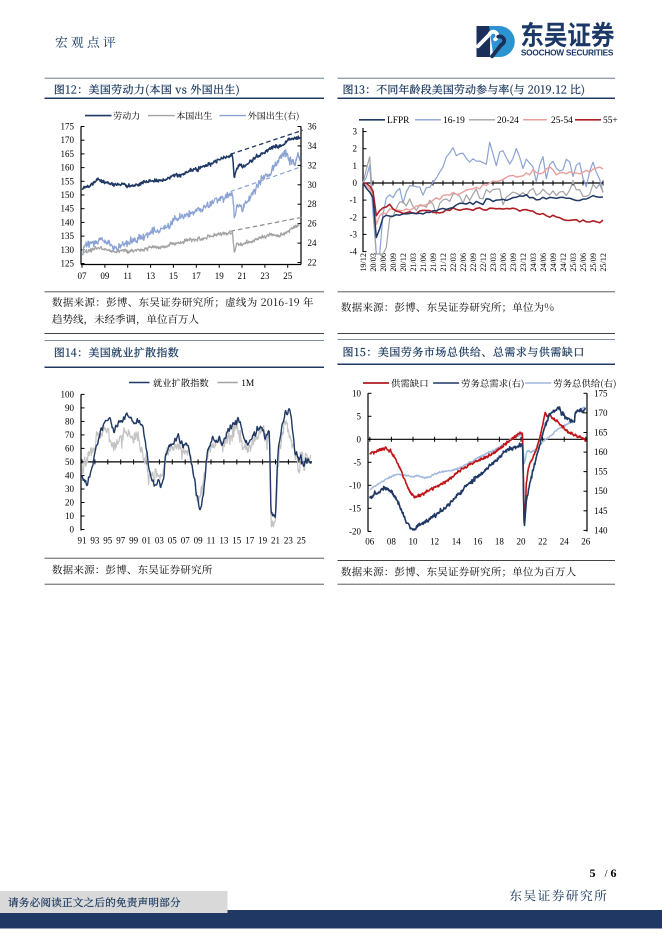 This screenshot has width=662, height=936. I want to click on svg-text: 20-24, so click(508, 121).